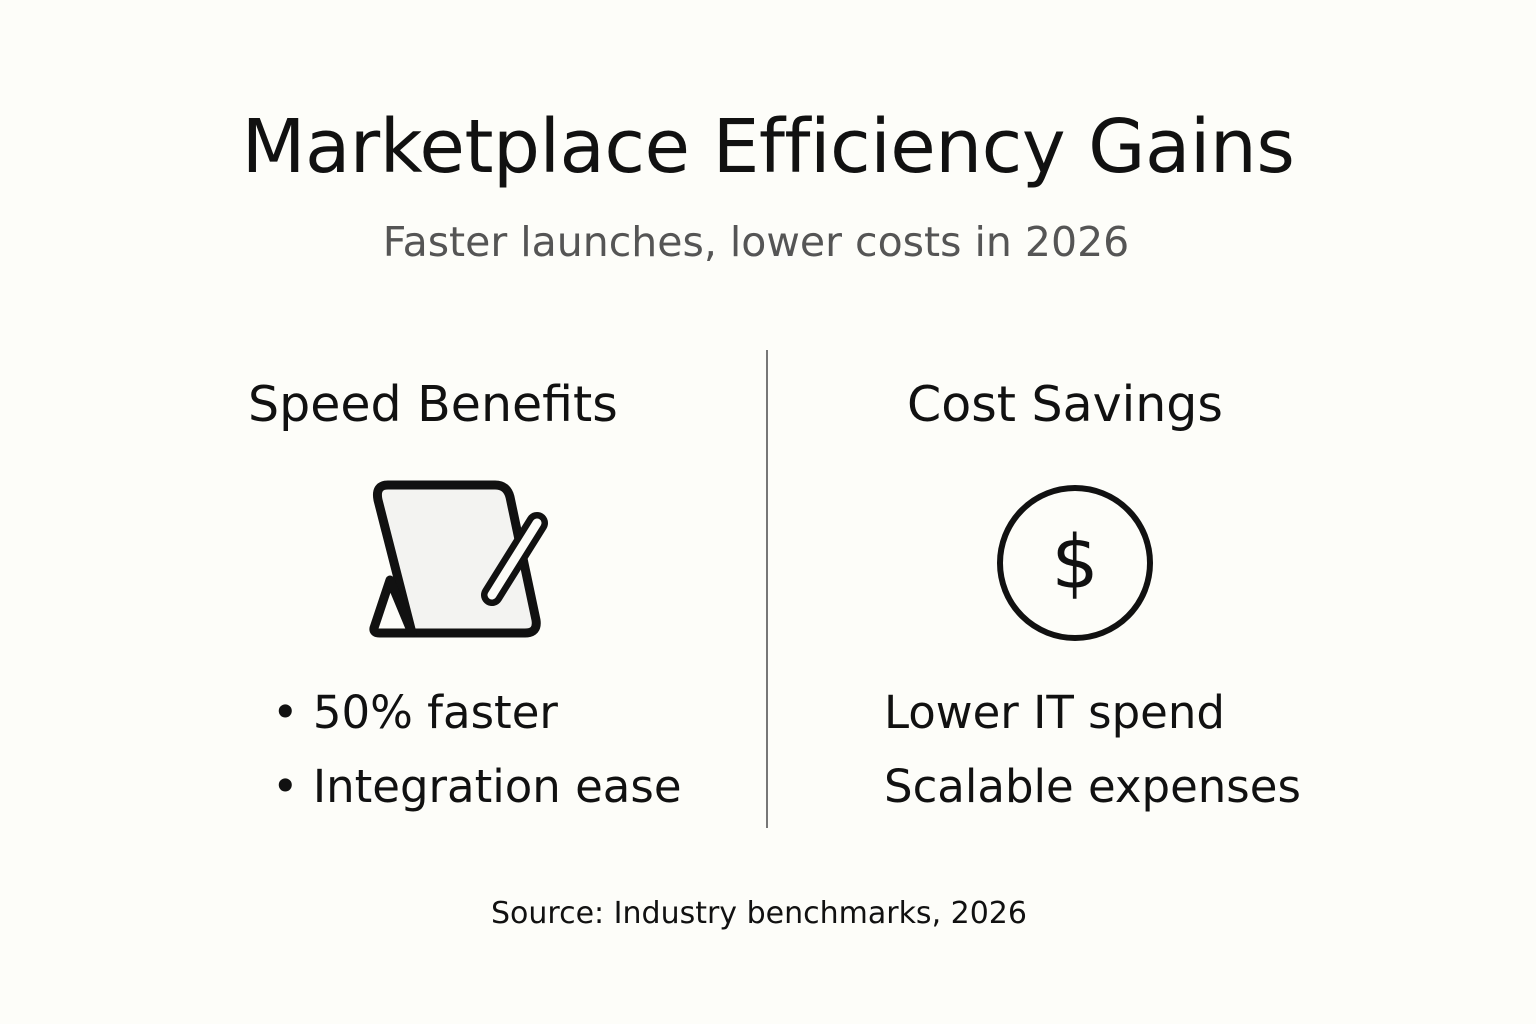  I want to click on column-divider, so click(767, 589).